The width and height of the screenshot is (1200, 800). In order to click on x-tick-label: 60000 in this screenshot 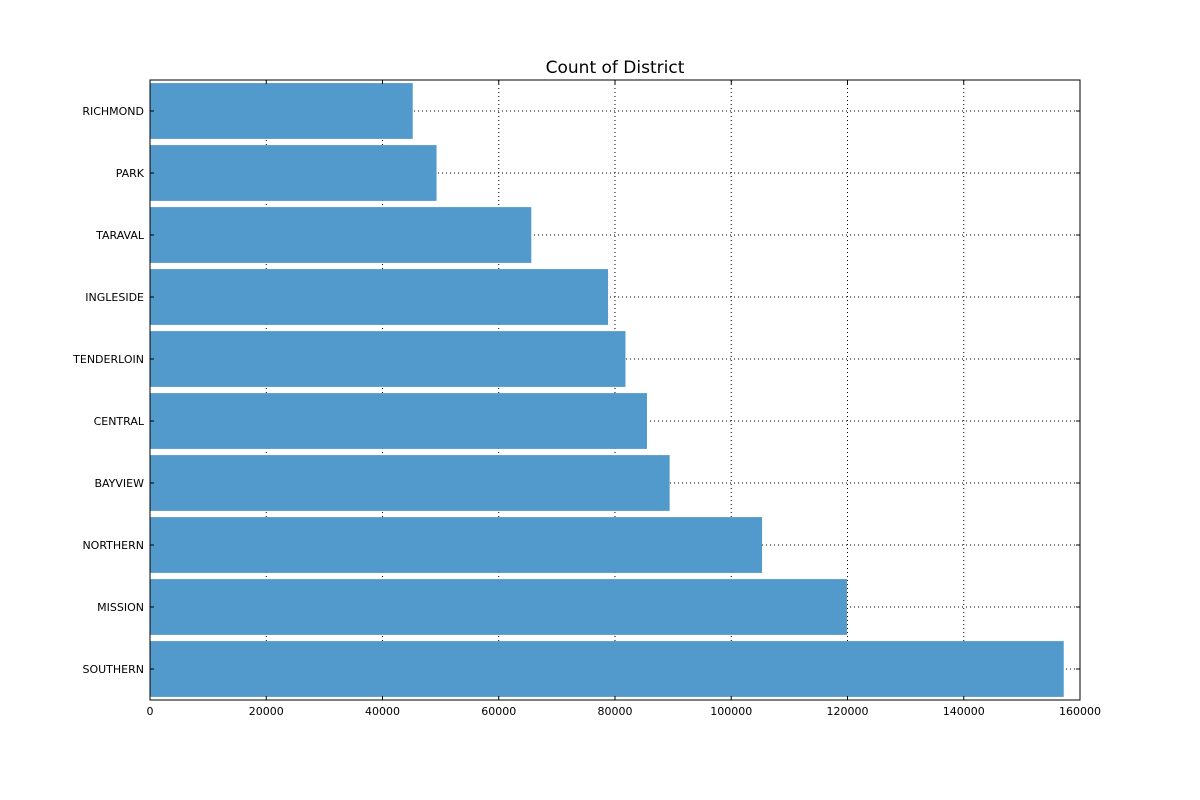, I will do `click(498, 711)`.